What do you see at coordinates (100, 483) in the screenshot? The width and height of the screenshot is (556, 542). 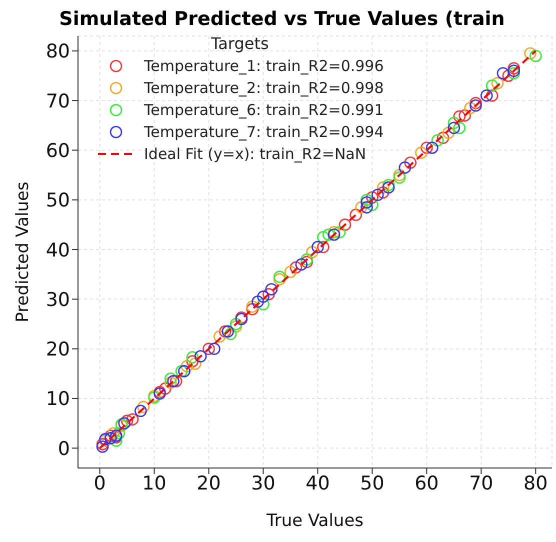 I see `x-tick-label: 0` at bounding box center [100, 483].